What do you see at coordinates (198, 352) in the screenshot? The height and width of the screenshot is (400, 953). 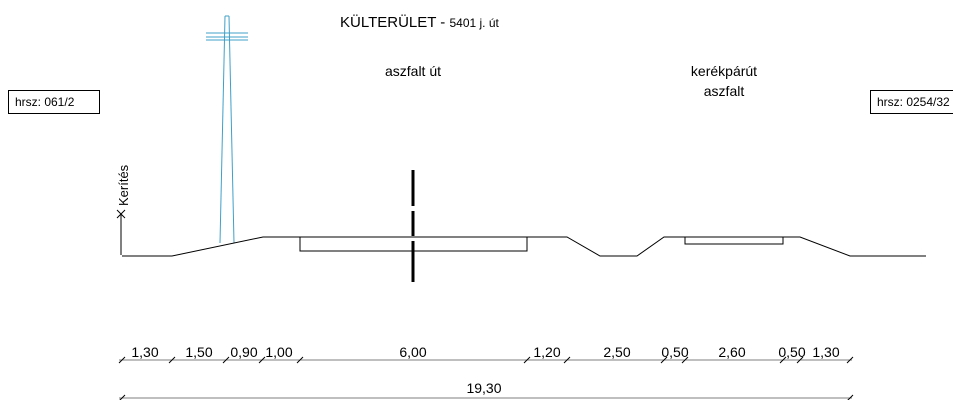 I see `dimension-label: 1,50` at bounding box center [198, 352].